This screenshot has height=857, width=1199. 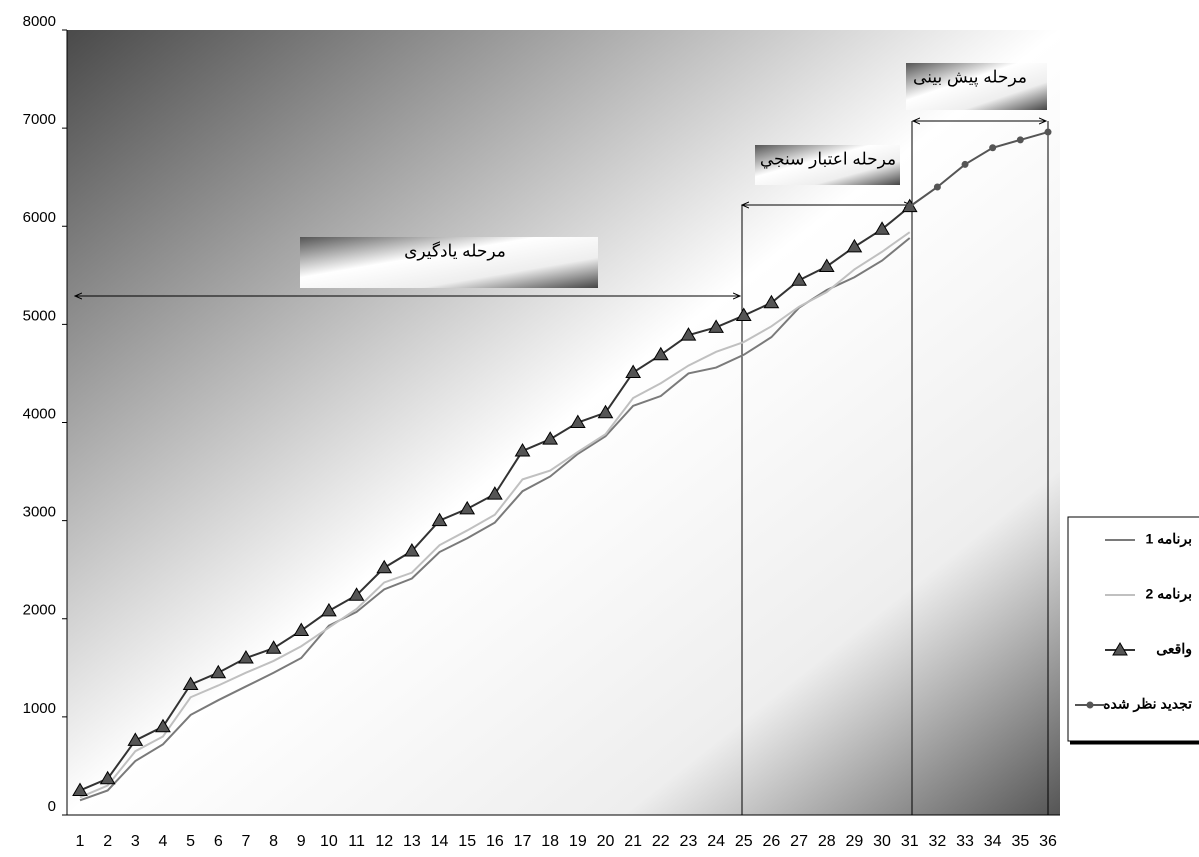 I want to click on x-tick-label: 29, so click(x=855, y=841).